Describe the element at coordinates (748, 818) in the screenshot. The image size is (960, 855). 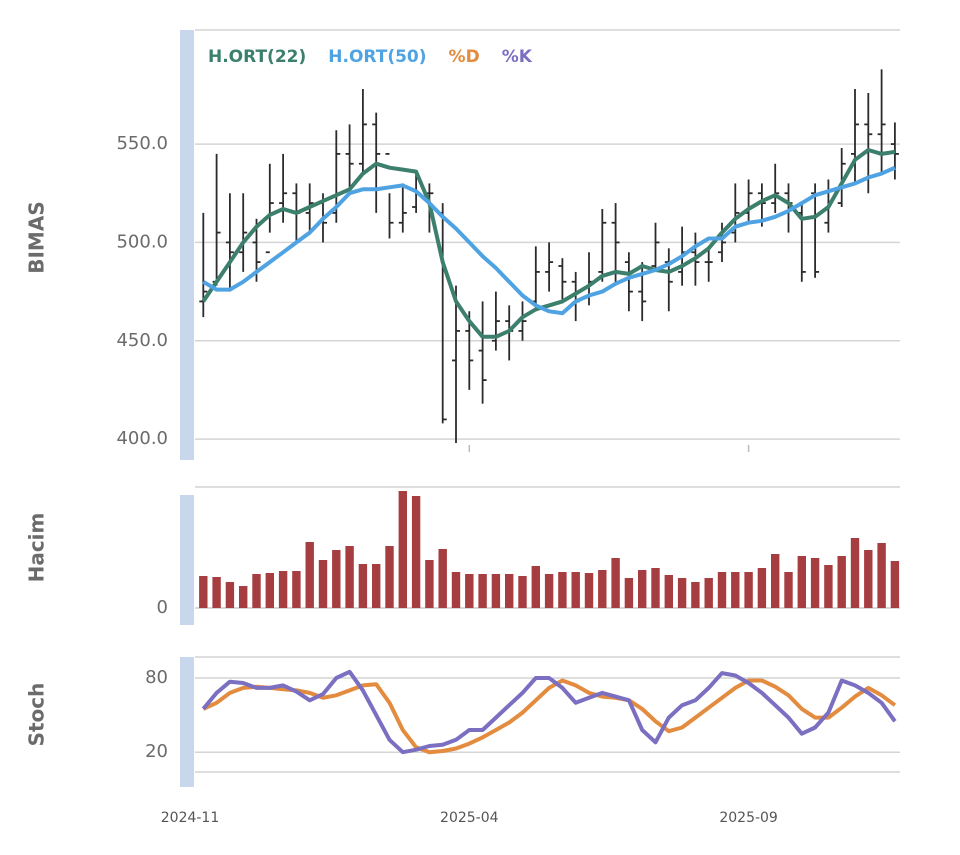
I see `x-tick-label: 2025-09` at that location.